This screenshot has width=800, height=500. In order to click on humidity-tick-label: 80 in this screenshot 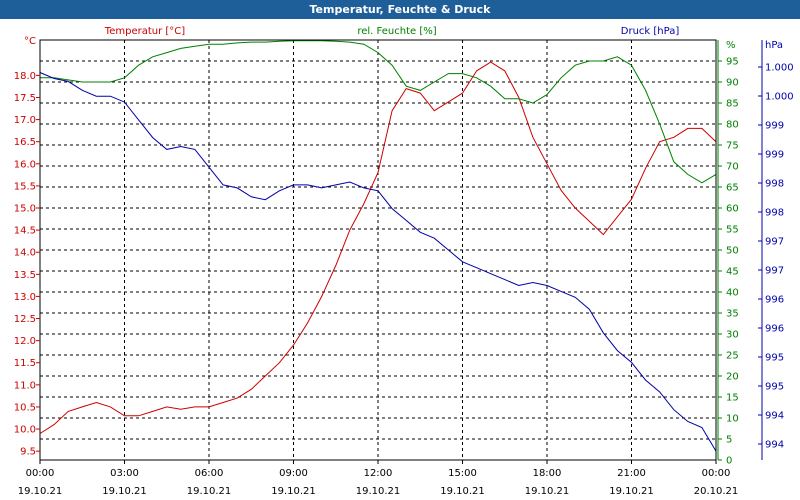, I will do `click(732, 125)`.